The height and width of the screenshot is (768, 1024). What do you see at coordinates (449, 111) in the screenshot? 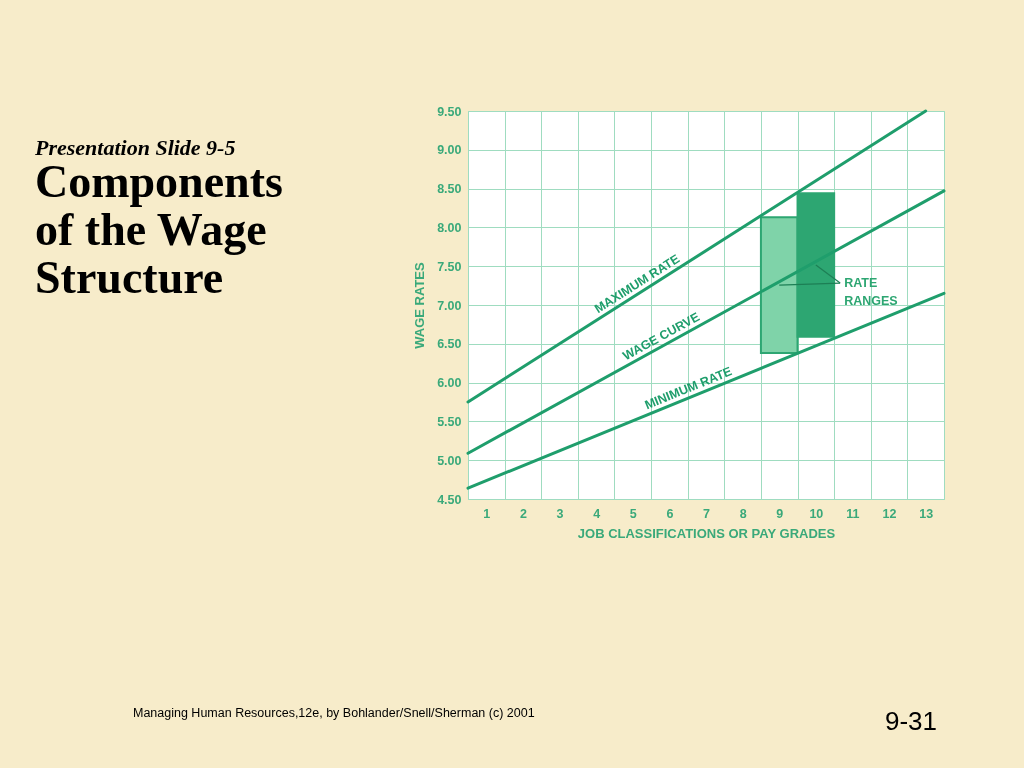
I see `y-tick-label: 9.50` at bounding box center [449, 111].